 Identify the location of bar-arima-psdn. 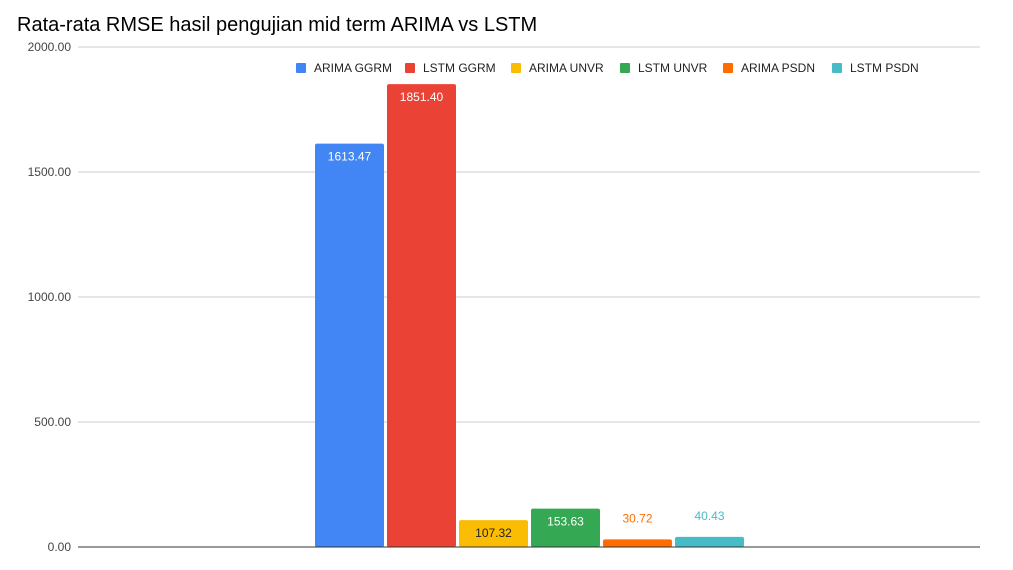
(637, 543).